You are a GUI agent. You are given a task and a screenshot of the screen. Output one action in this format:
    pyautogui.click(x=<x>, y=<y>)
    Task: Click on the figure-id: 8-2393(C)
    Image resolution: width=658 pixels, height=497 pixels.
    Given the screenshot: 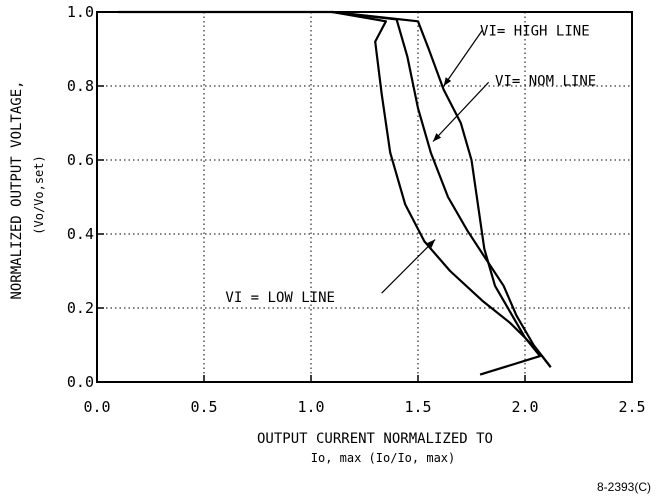 What is the action you would take?
    pyautogui.click(x=624, y=487)
    